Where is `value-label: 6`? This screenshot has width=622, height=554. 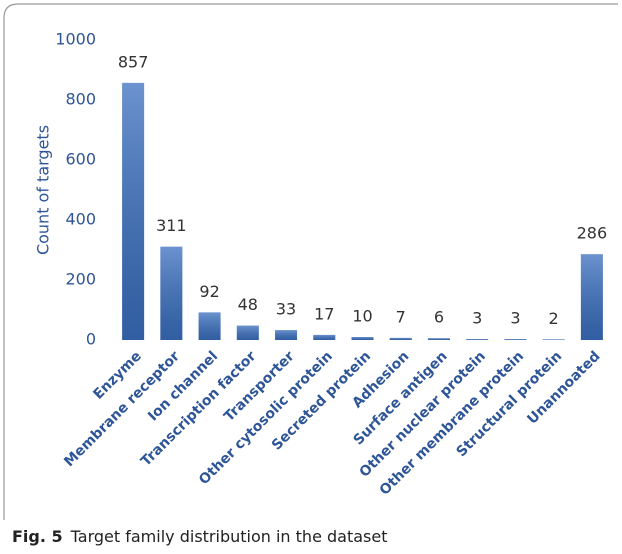 value-label: 6 is located at coordinates (439, 317).